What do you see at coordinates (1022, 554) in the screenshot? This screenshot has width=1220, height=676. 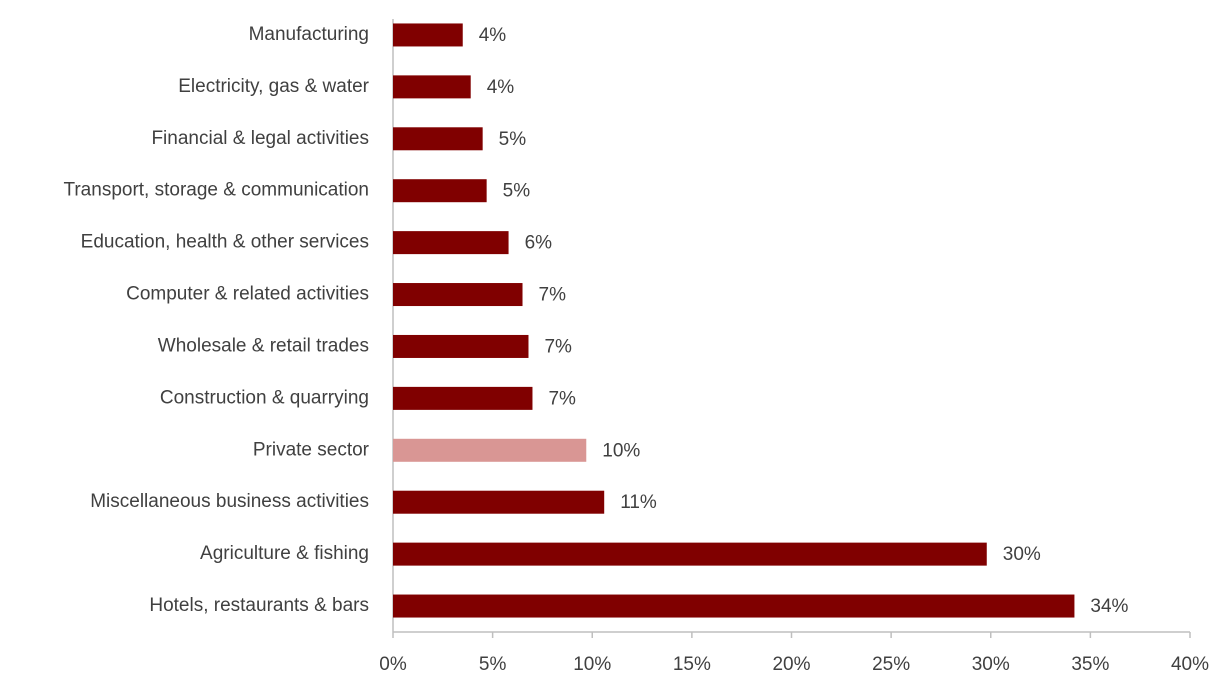 I see `value-label: 30%` at bounding box center [1022, 554].